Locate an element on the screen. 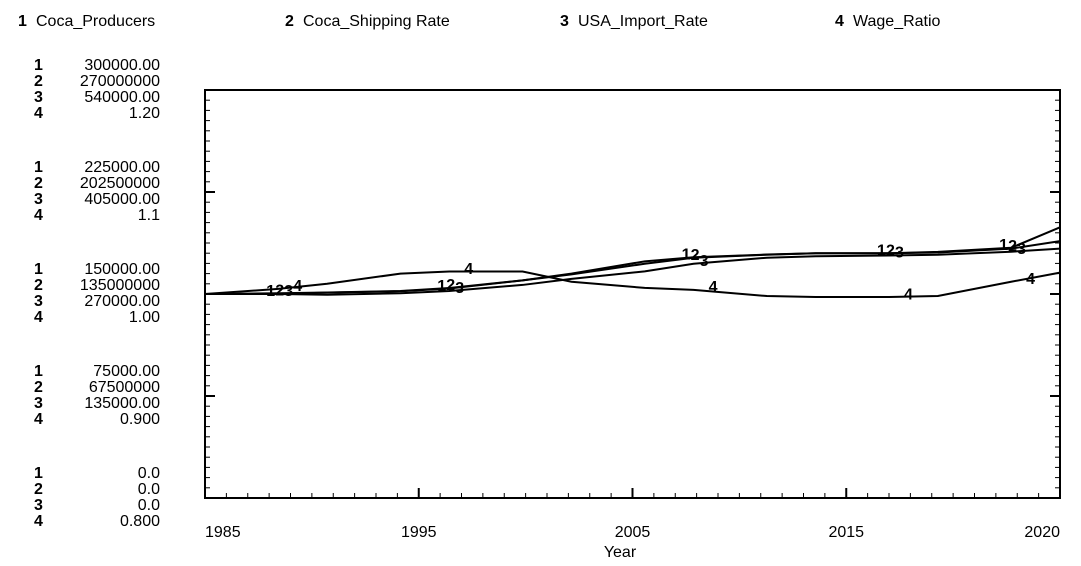 Image resolution: width=1081 pixels, height=566 pixels. y-tick-label: 75000.00 is located at coordinates (126, 371).